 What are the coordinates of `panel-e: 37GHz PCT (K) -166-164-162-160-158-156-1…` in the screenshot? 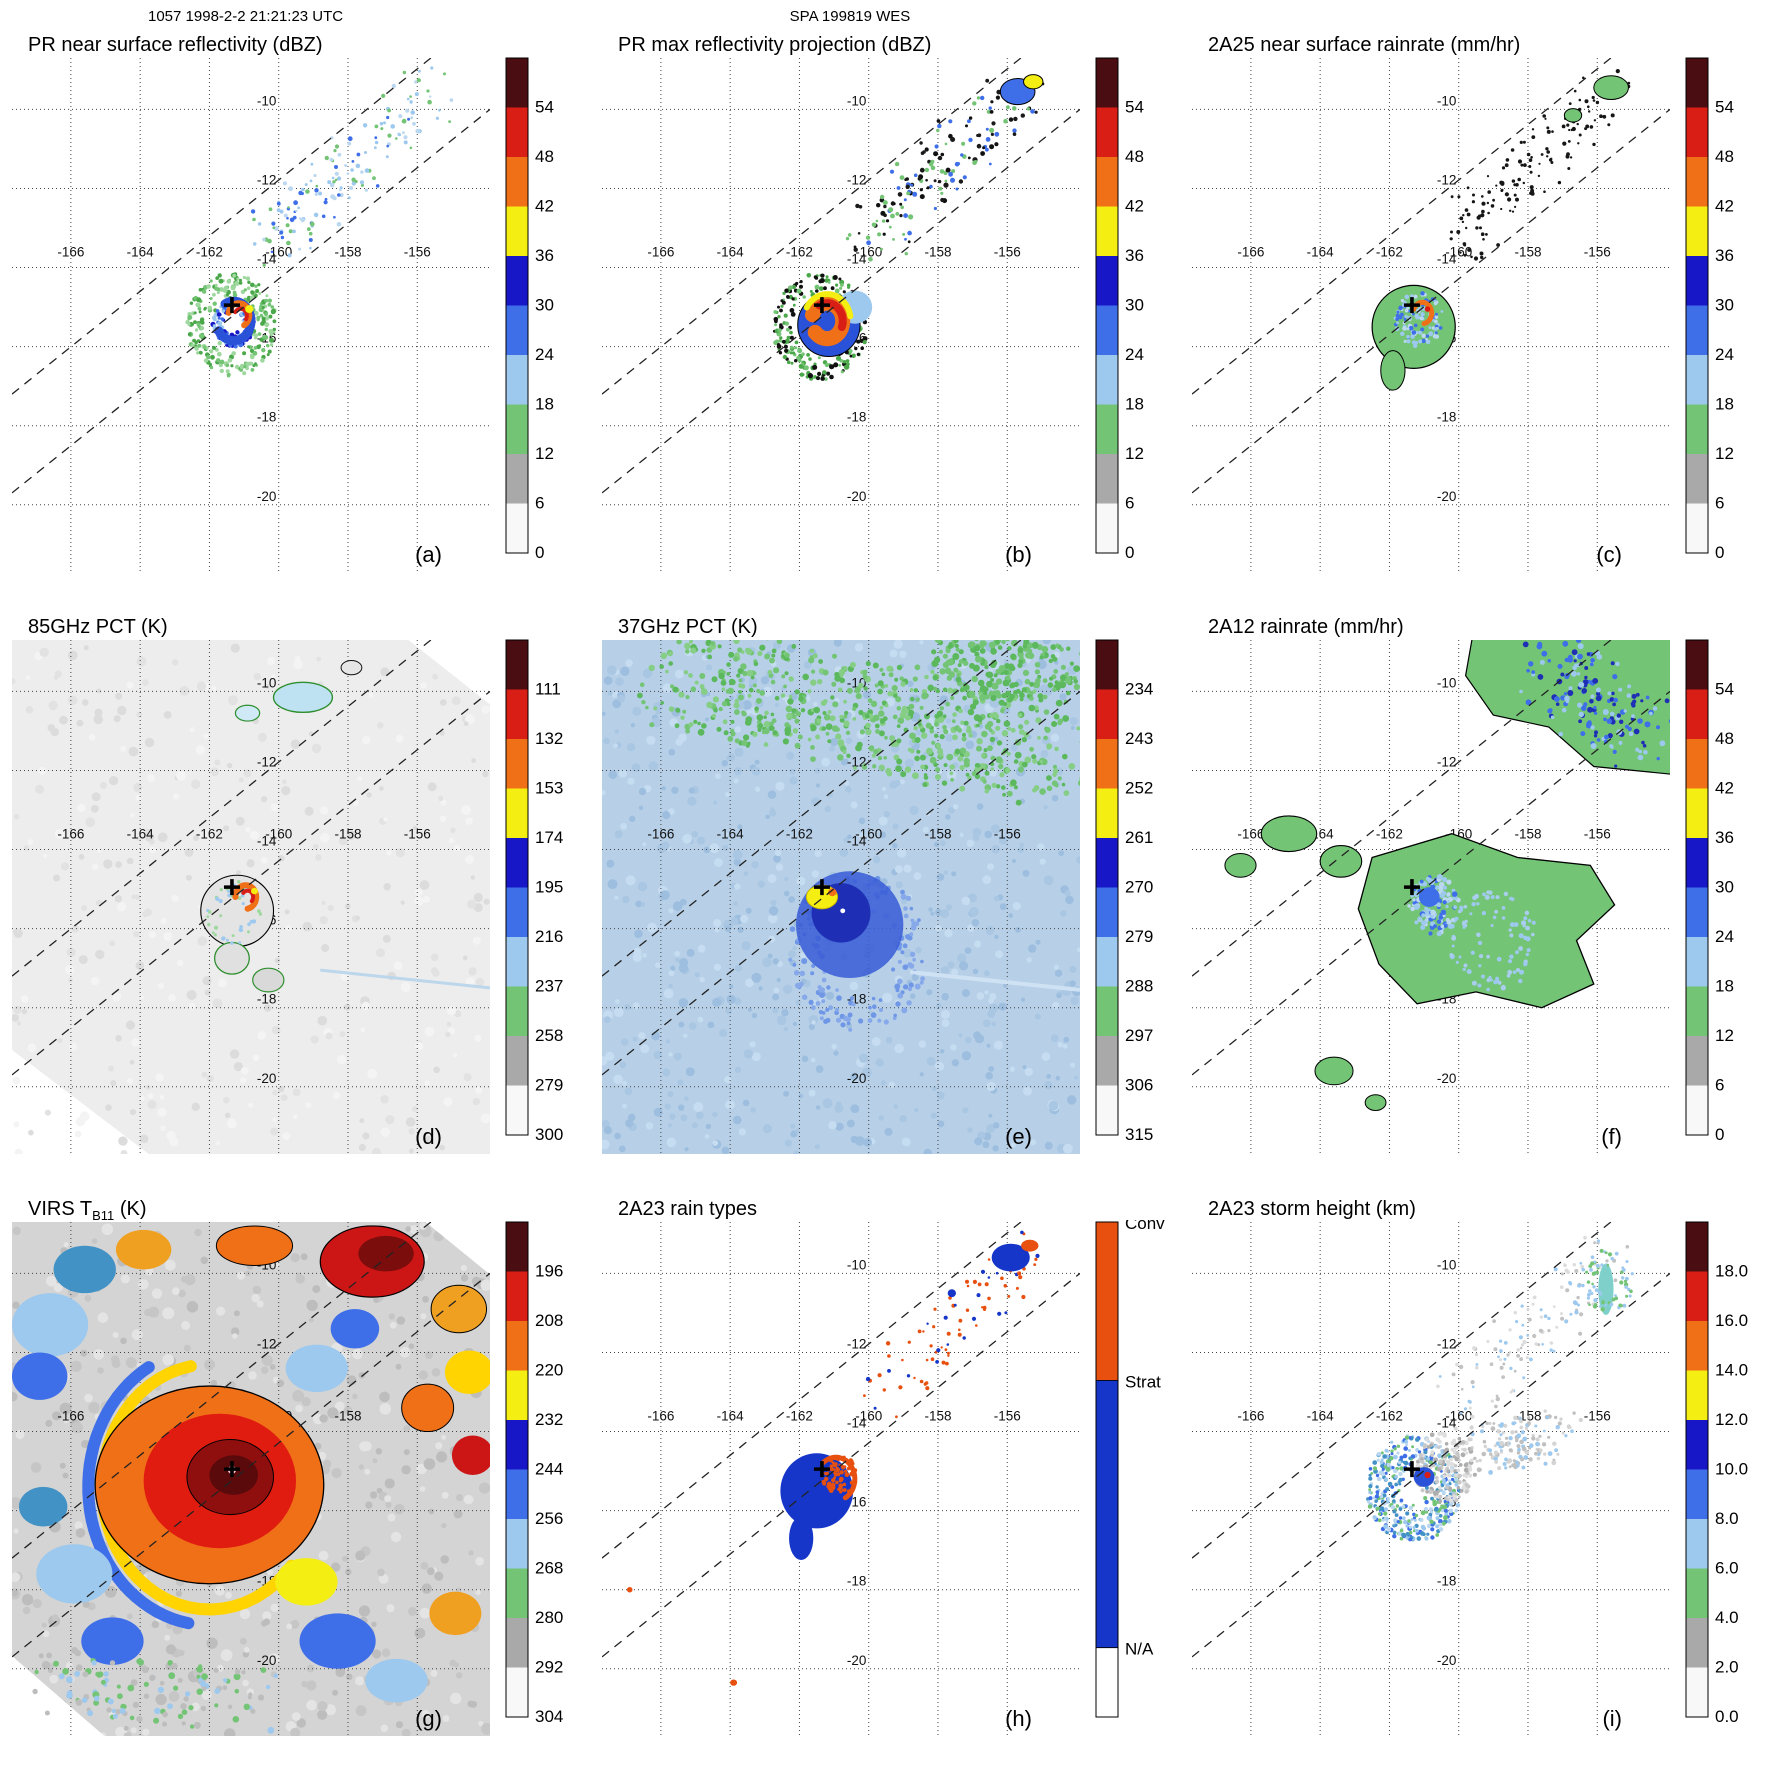 It's located at (885, 899).